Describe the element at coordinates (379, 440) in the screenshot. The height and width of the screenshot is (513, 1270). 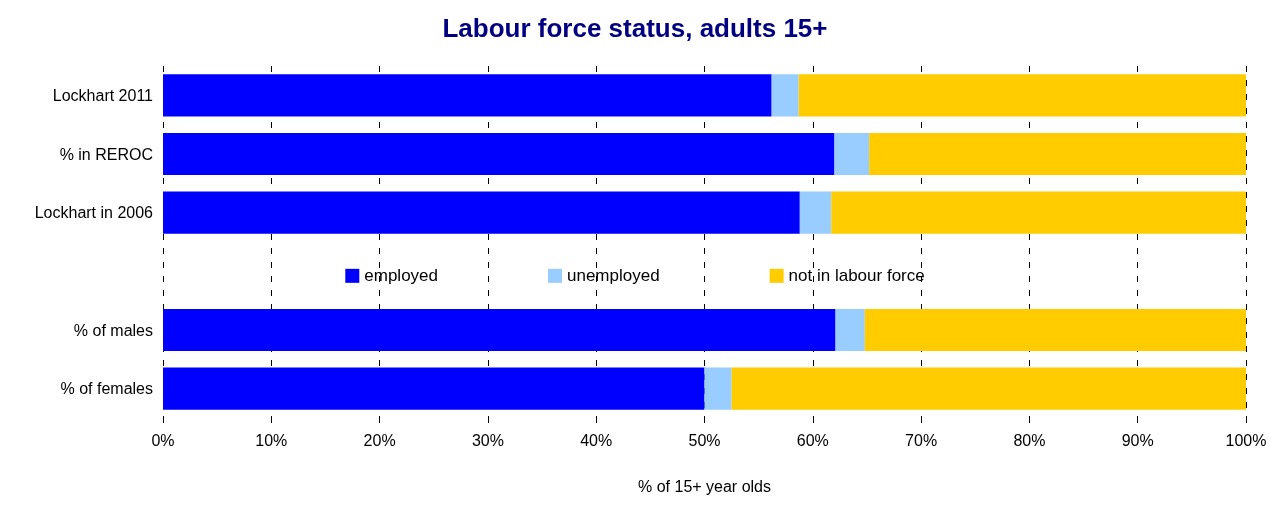
I see `x-tick-label: 20%` at that location.